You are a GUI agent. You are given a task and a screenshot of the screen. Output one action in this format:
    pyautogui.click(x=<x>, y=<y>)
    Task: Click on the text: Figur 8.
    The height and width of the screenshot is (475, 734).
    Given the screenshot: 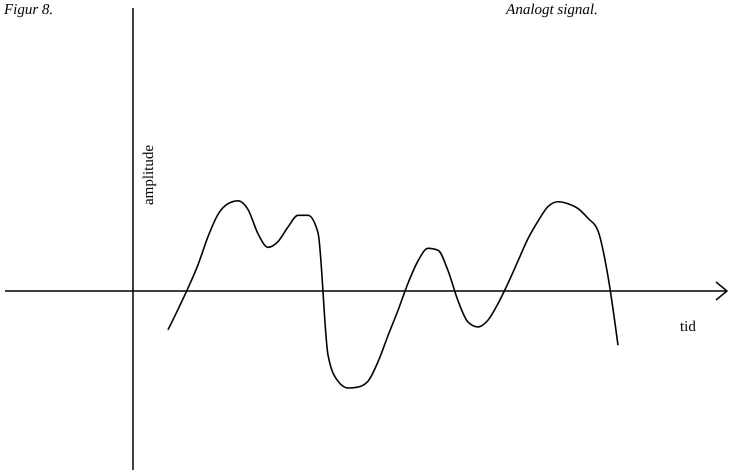 What is the action you would take?
    pyautogui.click(x=28, y=10)
    